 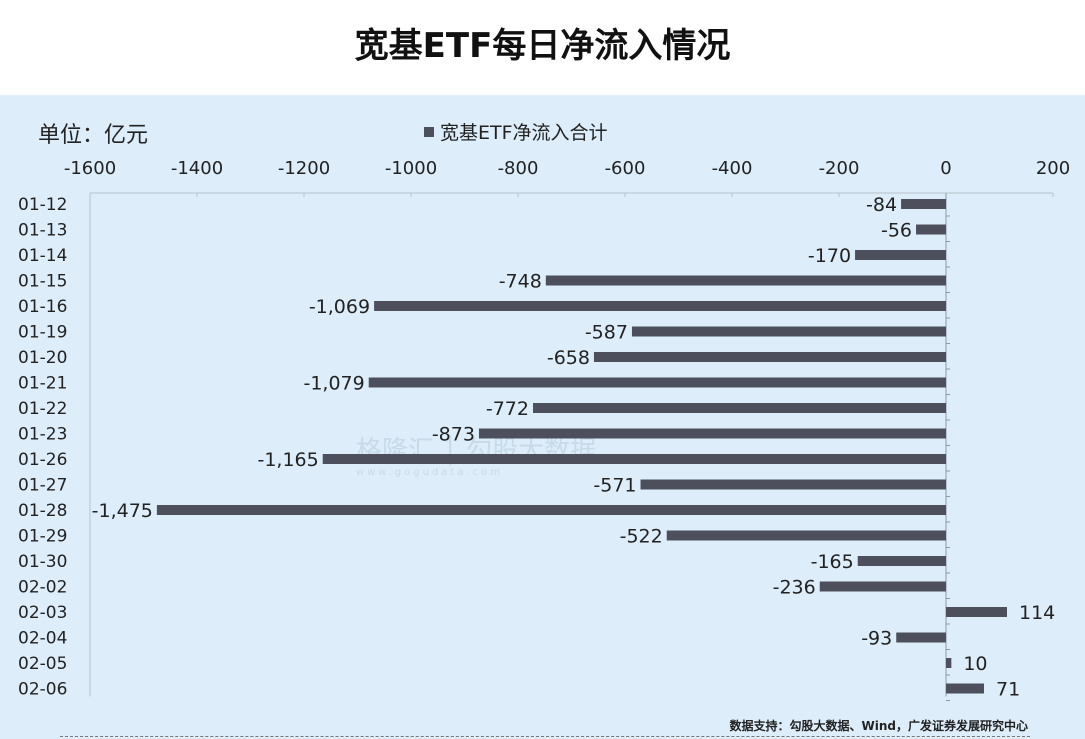 I want to click on data-label: -165, so click(x=832, y=562).